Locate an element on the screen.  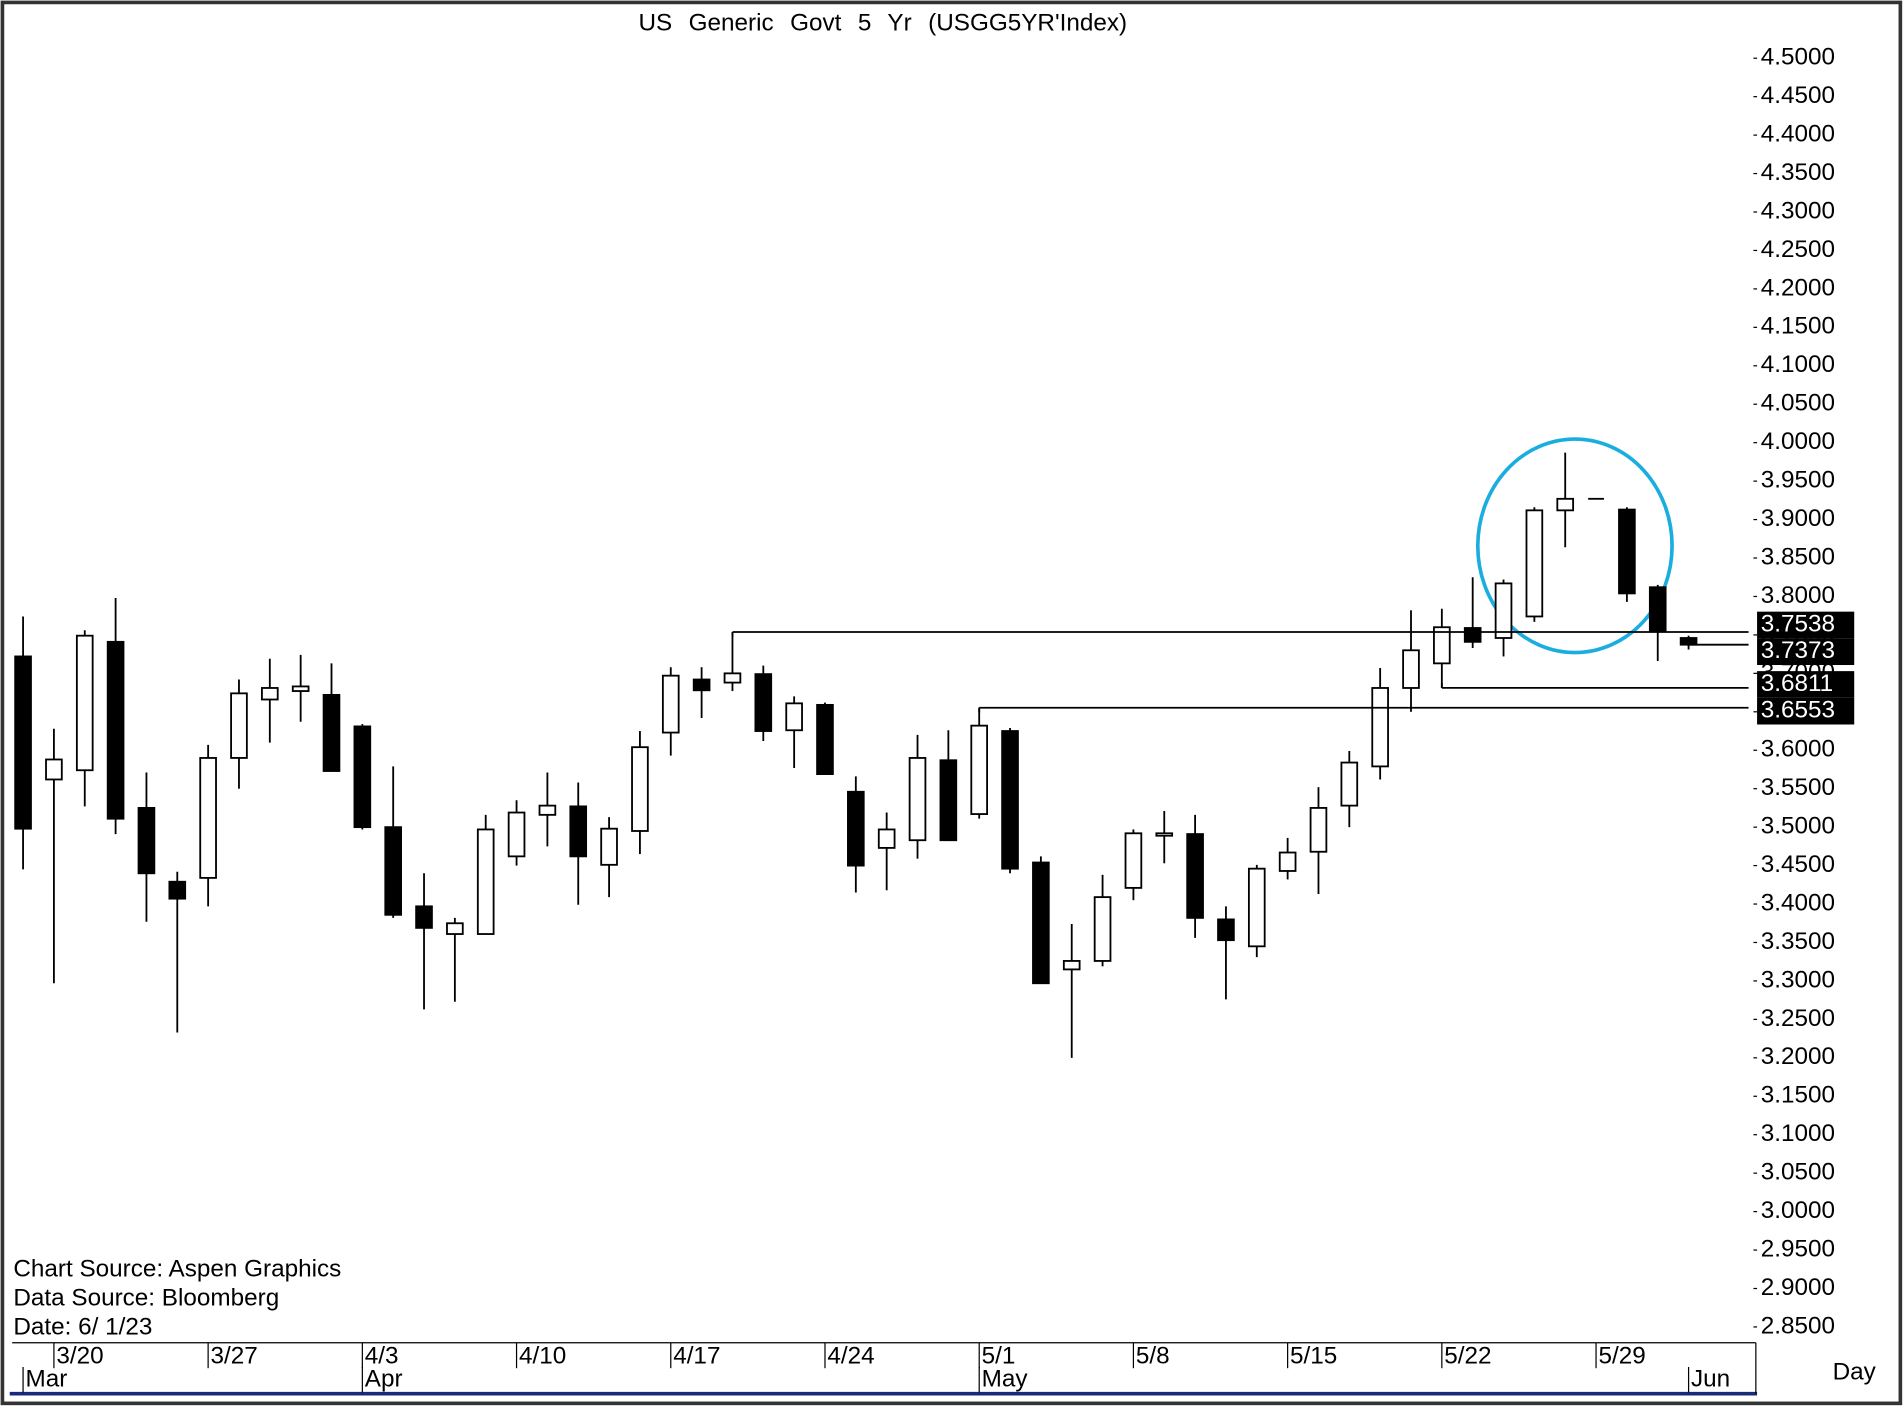
y-tick-label: 3.4000 is located at coordinates (1798, 902).